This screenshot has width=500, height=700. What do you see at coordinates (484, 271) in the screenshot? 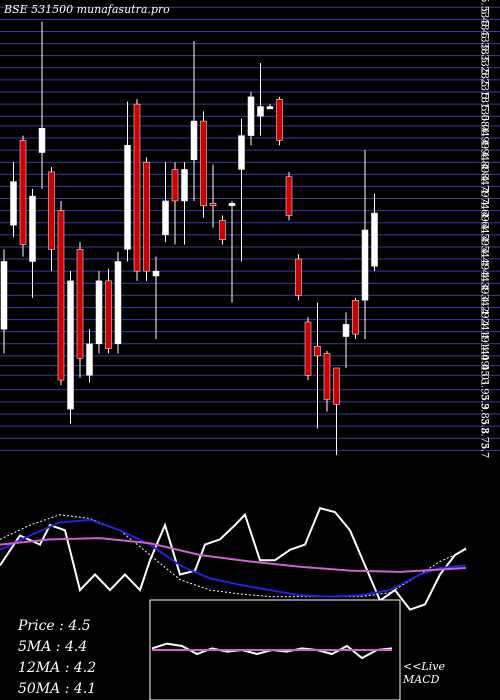
I see `y-tick-label: 4.44` at bounding box center [484, 271].